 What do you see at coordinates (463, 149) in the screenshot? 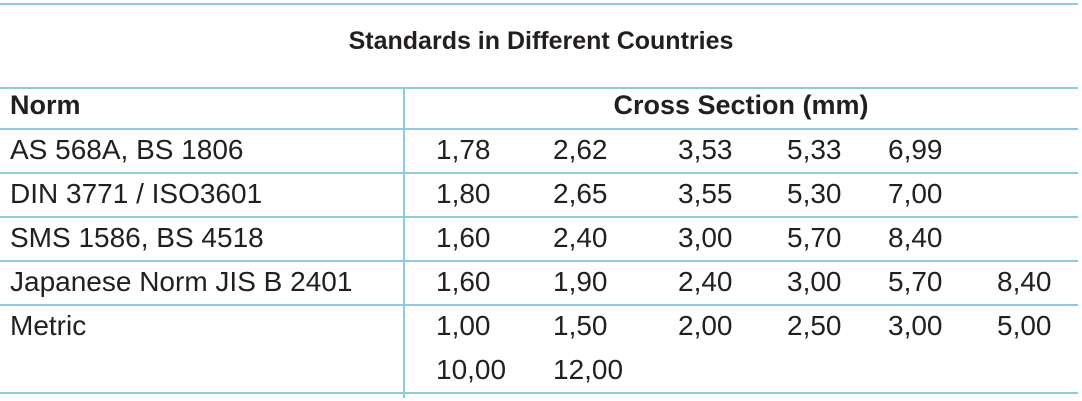
I see `value-cell: 1,78` at bounding box center [463, 149].